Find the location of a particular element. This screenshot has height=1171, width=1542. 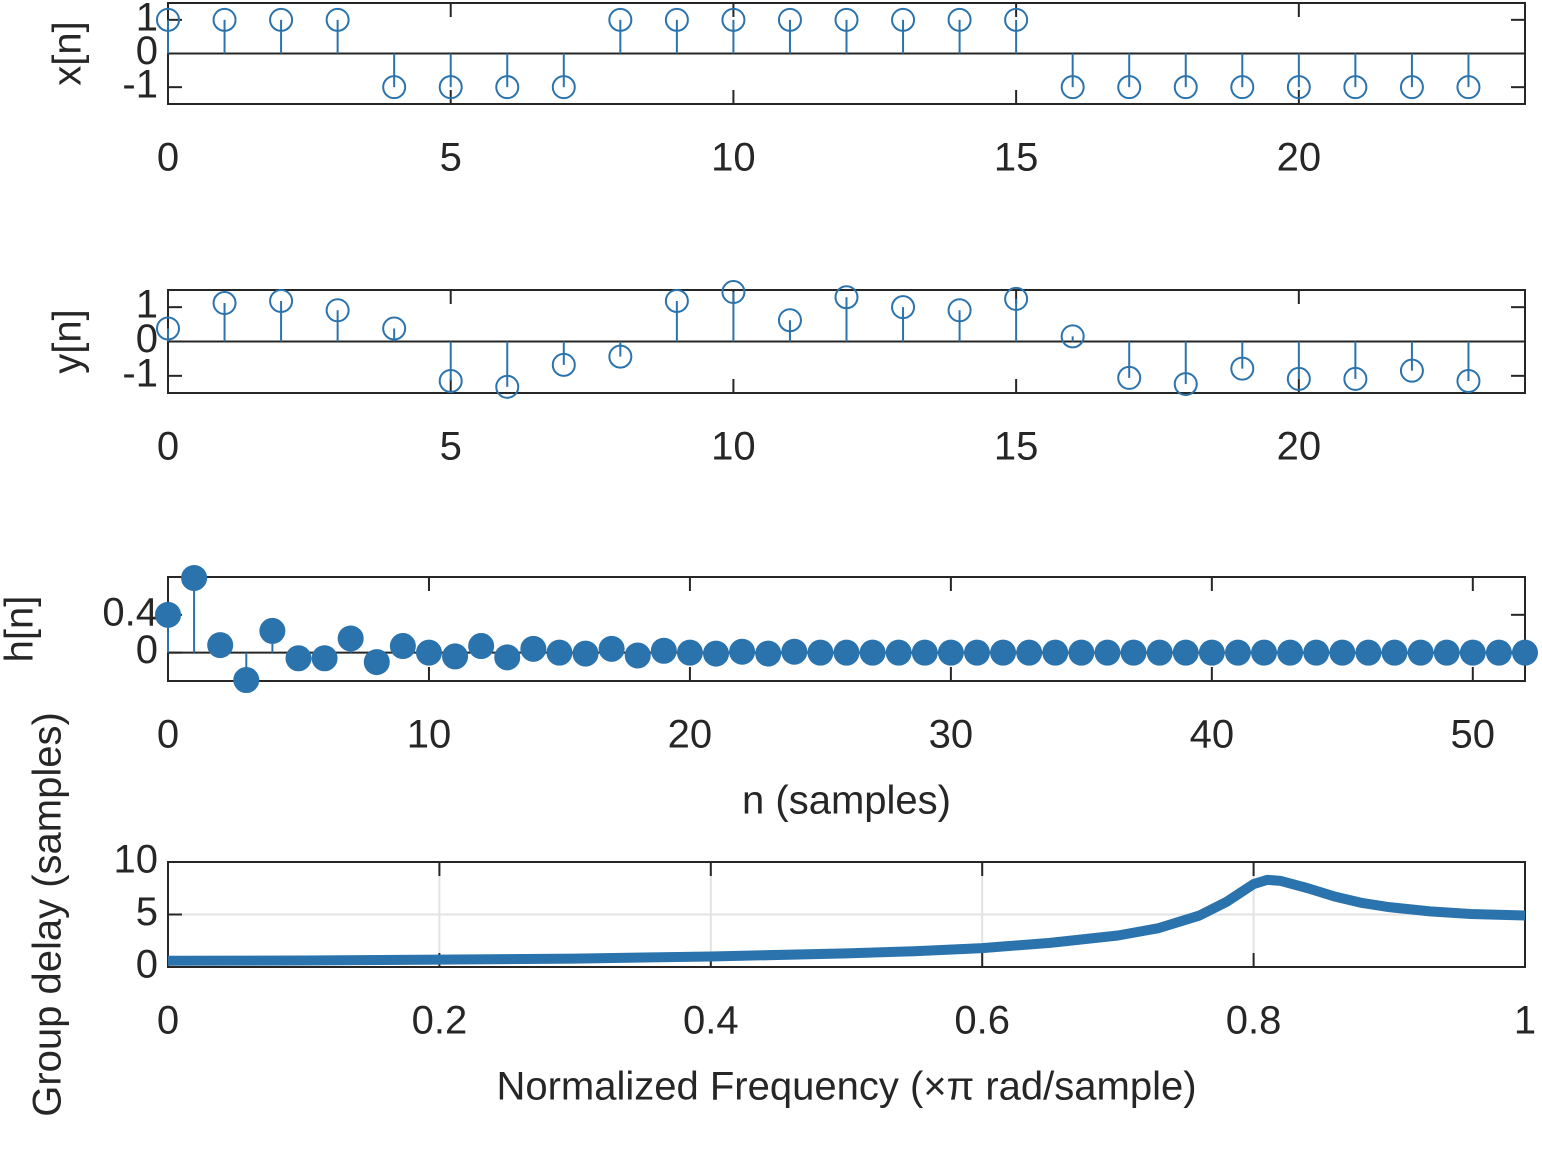

y-axis-label: Group delay (samples) is located at coordinates (48, 914).